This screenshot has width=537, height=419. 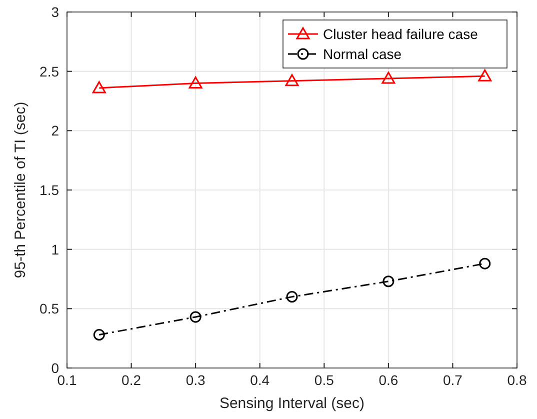 I want to click on y-tick-label: 1.5, so click(x=50, y=190).